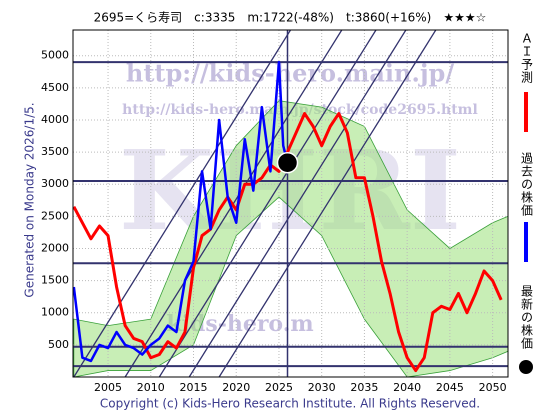  Describe the element at coordinates (55, 312) in the screenshot. I see `y-tick-label: 1000` at that location.